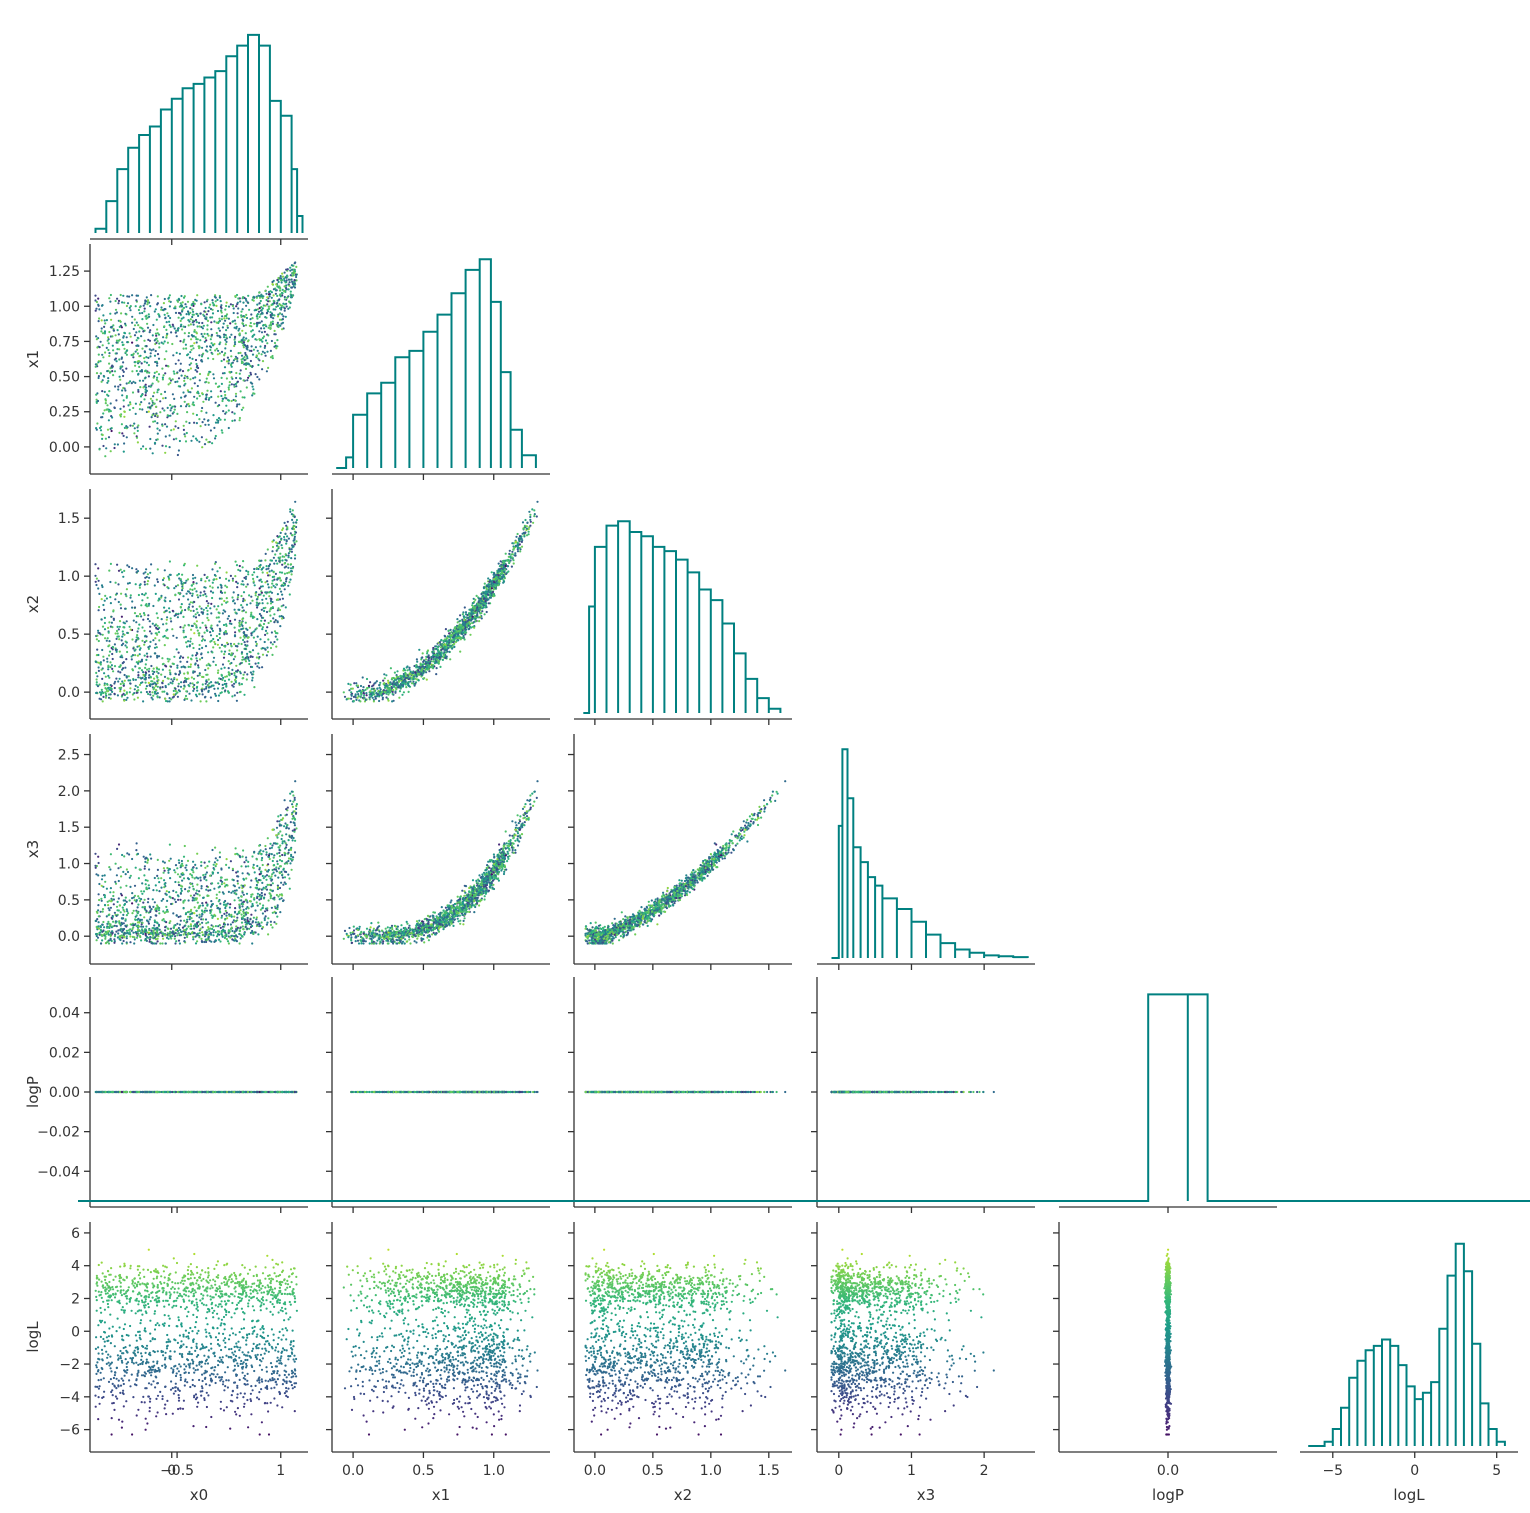 The width and height of the screenshot is (1530, 1513). What do you see at coordinates (33, 359) in the screenshot?
I see `y-axis-label: x1` at bounding box center [33, 359].